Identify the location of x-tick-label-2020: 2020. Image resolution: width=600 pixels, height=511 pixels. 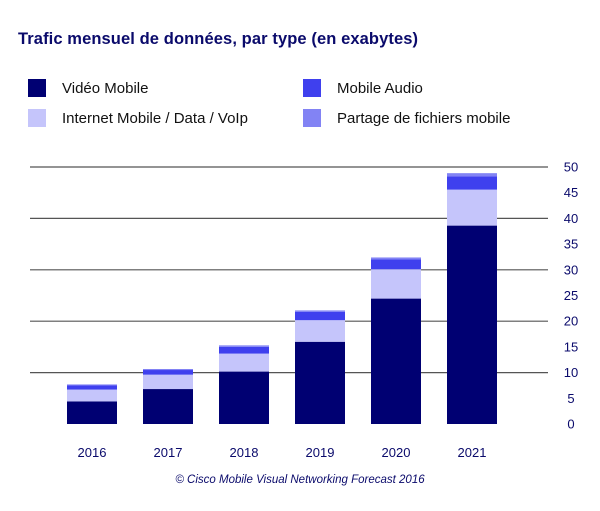
(396, 452).